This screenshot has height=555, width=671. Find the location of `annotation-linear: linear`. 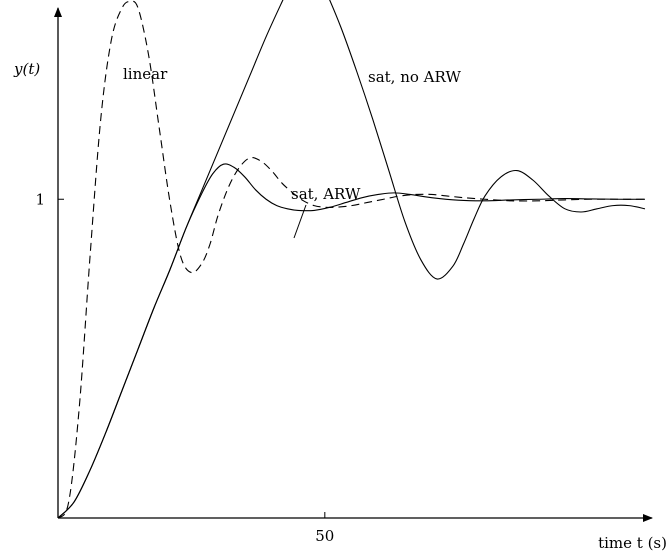

annotation-linear: linear is located at coordinates (145, 74).